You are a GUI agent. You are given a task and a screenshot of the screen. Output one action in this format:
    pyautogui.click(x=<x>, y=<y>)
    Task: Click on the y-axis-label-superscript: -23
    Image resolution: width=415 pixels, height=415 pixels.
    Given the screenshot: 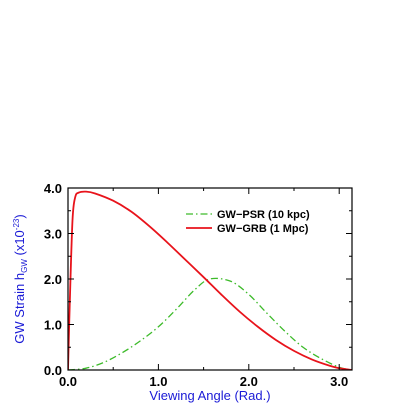 What is the action you would take?
    pyautogui.click(x=16, y=224)
    